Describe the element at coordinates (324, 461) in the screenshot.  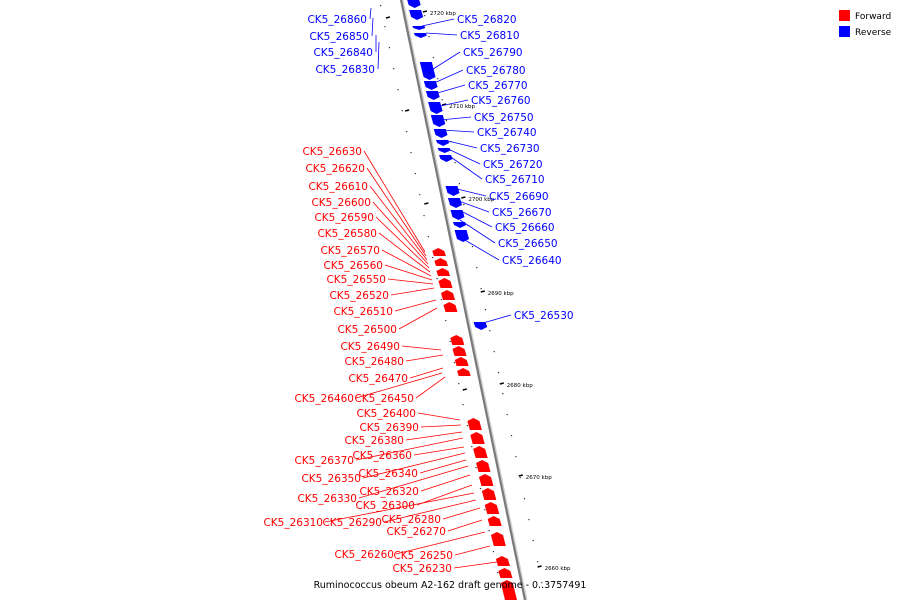
I see `gene-label: CK5_26370` at that location.